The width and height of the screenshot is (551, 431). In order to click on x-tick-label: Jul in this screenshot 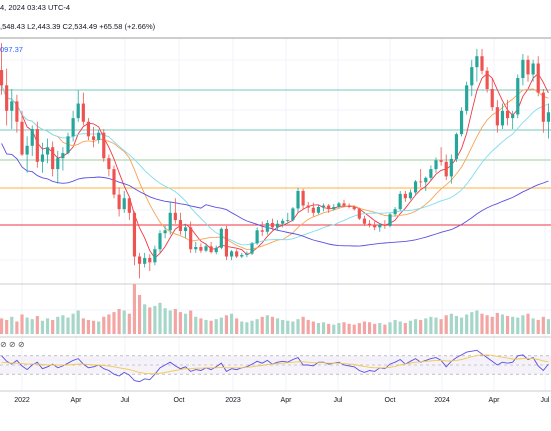, I will do `click(338, 400)`.